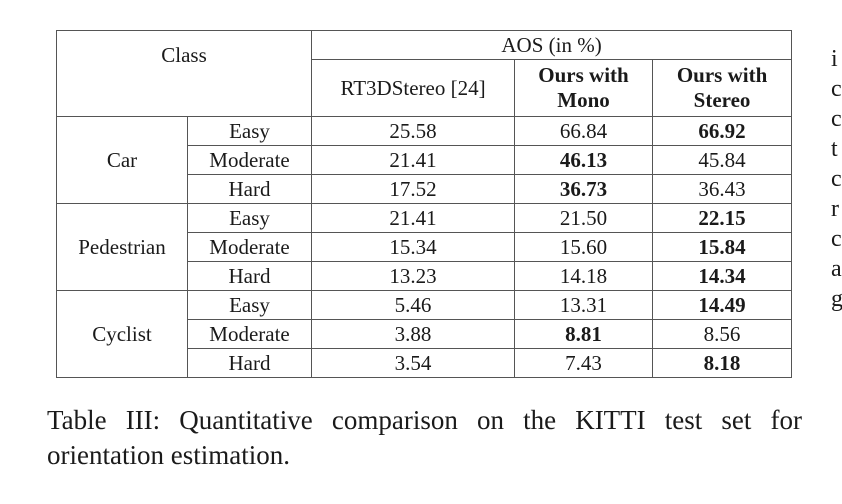 The width and height of the screenshot is (842, 504). I want to click on table-row: Moderate 3.88 8.81 8.56, so click(425, 334).